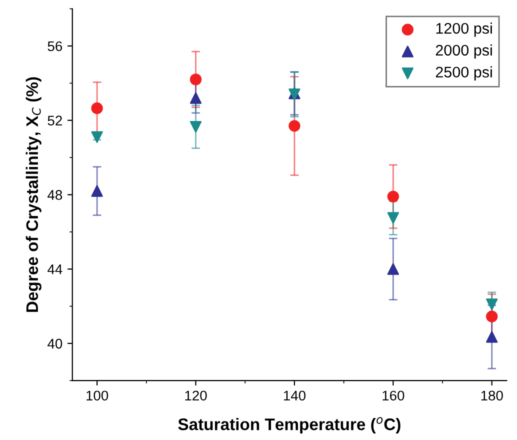 Image resolution: width=517 pixels, height=440 pixels. Describe the element at coordinates (464, 51) in the screenshot. I see `legend-label: 2000 psi` at that location.